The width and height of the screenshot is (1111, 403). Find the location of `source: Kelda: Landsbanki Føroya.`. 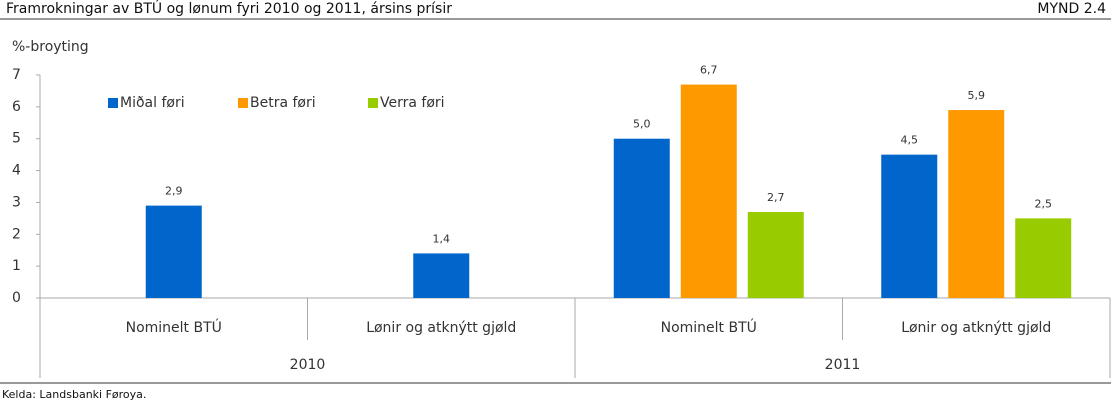

source: Kelda: Landsbanki Føroya. is located at coordinates (74, 394).